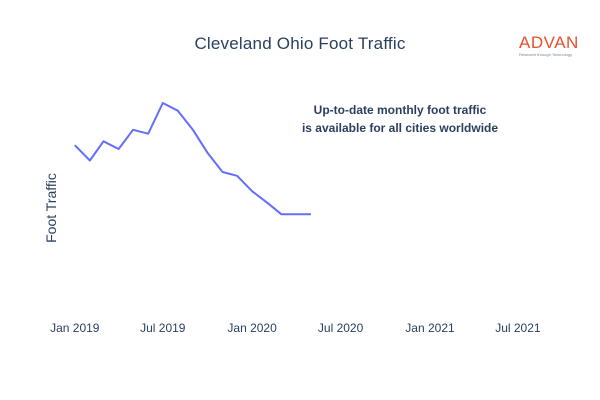  Describe the element at coordinates (400, 110) in the screenshot. I see `annotation-line-1: Up-to-date monthly foot traffic` at that location.